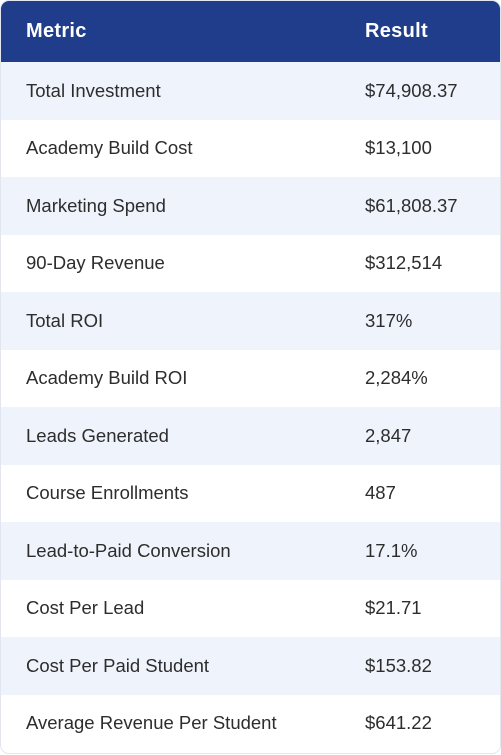 Image resolution: width=501 pixels, height=755 pixels. Describe the element at coordinates (250, 551) in the screenshot. I see `table-row: Lead-to-Paid Conversion 17.1%` at that location.